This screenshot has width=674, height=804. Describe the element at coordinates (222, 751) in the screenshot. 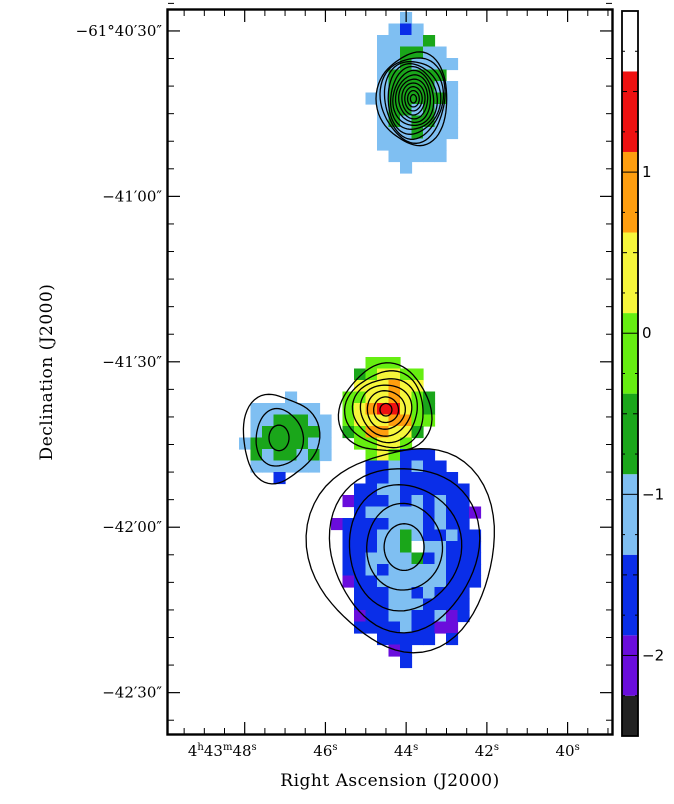

I see `x-tick-label: 4h43m48s` at that location.